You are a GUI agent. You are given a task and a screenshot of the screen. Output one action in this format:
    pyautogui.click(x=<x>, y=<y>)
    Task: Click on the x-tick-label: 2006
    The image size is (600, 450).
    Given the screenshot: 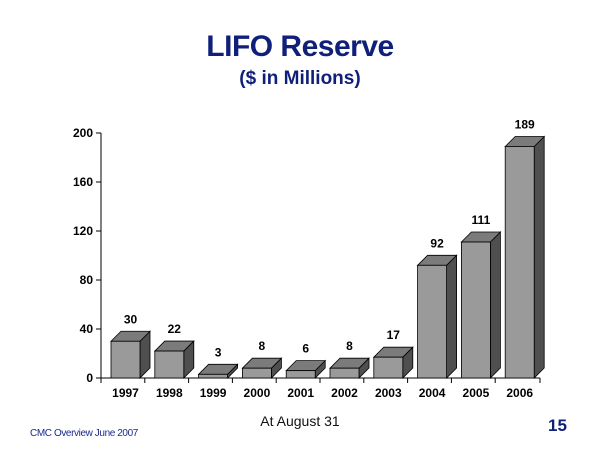 What is the action you would take?
    pyautogui.click(x=519, y=393)
    